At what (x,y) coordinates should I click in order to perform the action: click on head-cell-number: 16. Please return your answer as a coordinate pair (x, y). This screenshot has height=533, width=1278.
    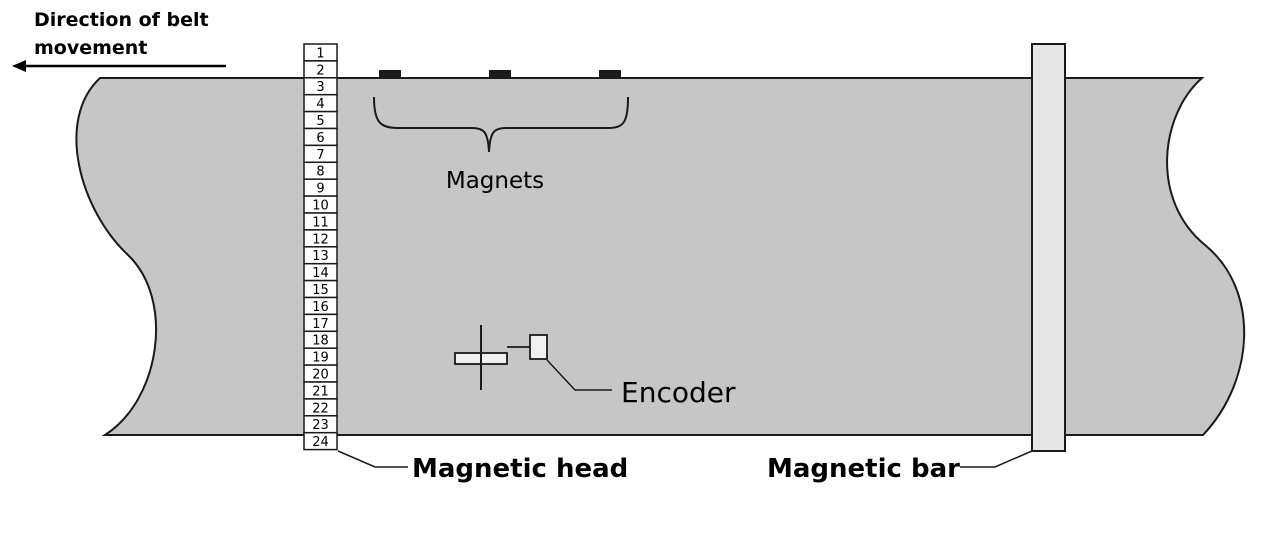
    Looking at the image, I should click on (320, 307).